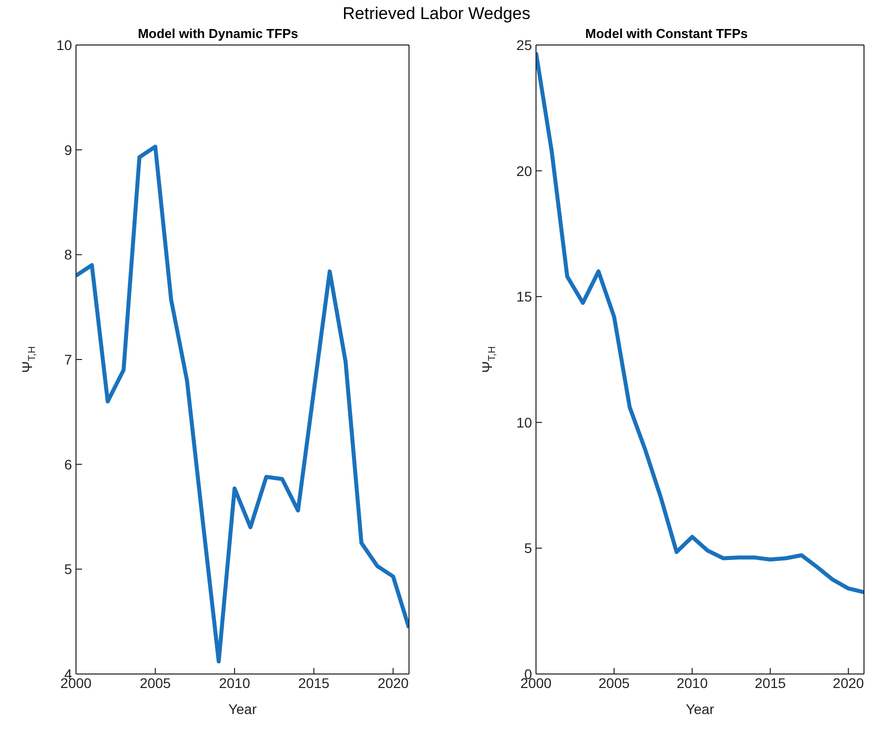 This screenshot has width=873, height=738. Describe the element at coordinates (68, 150) in the screenshot. I see `y-tick-label: 9` at that location.